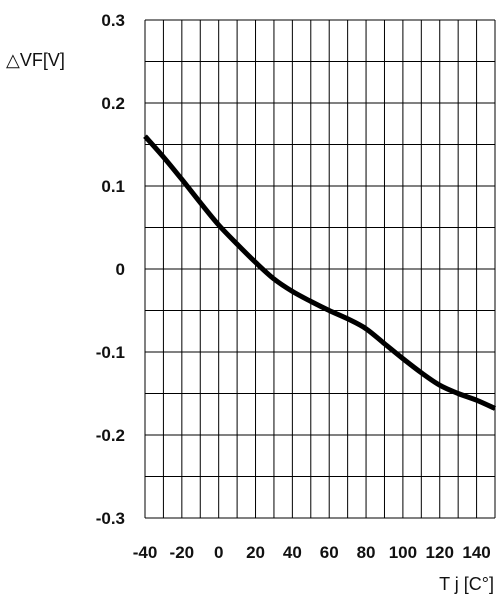 Image resolution: width=498 pixels, height=599 pixels. What do you see at coordinates (182, 552) in the screenshot?
I see `x-tick-label: -20` at bounding box center [182, 552].